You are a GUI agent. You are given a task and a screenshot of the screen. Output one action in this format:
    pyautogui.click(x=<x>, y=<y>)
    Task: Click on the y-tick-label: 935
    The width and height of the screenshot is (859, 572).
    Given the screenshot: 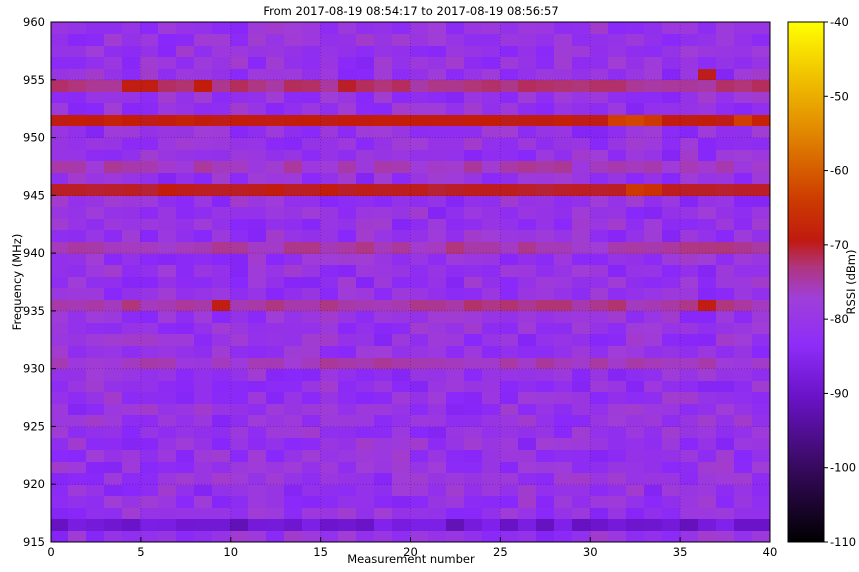 What is the action you would take?
    pyautogui.click(x=34, y=311)
    